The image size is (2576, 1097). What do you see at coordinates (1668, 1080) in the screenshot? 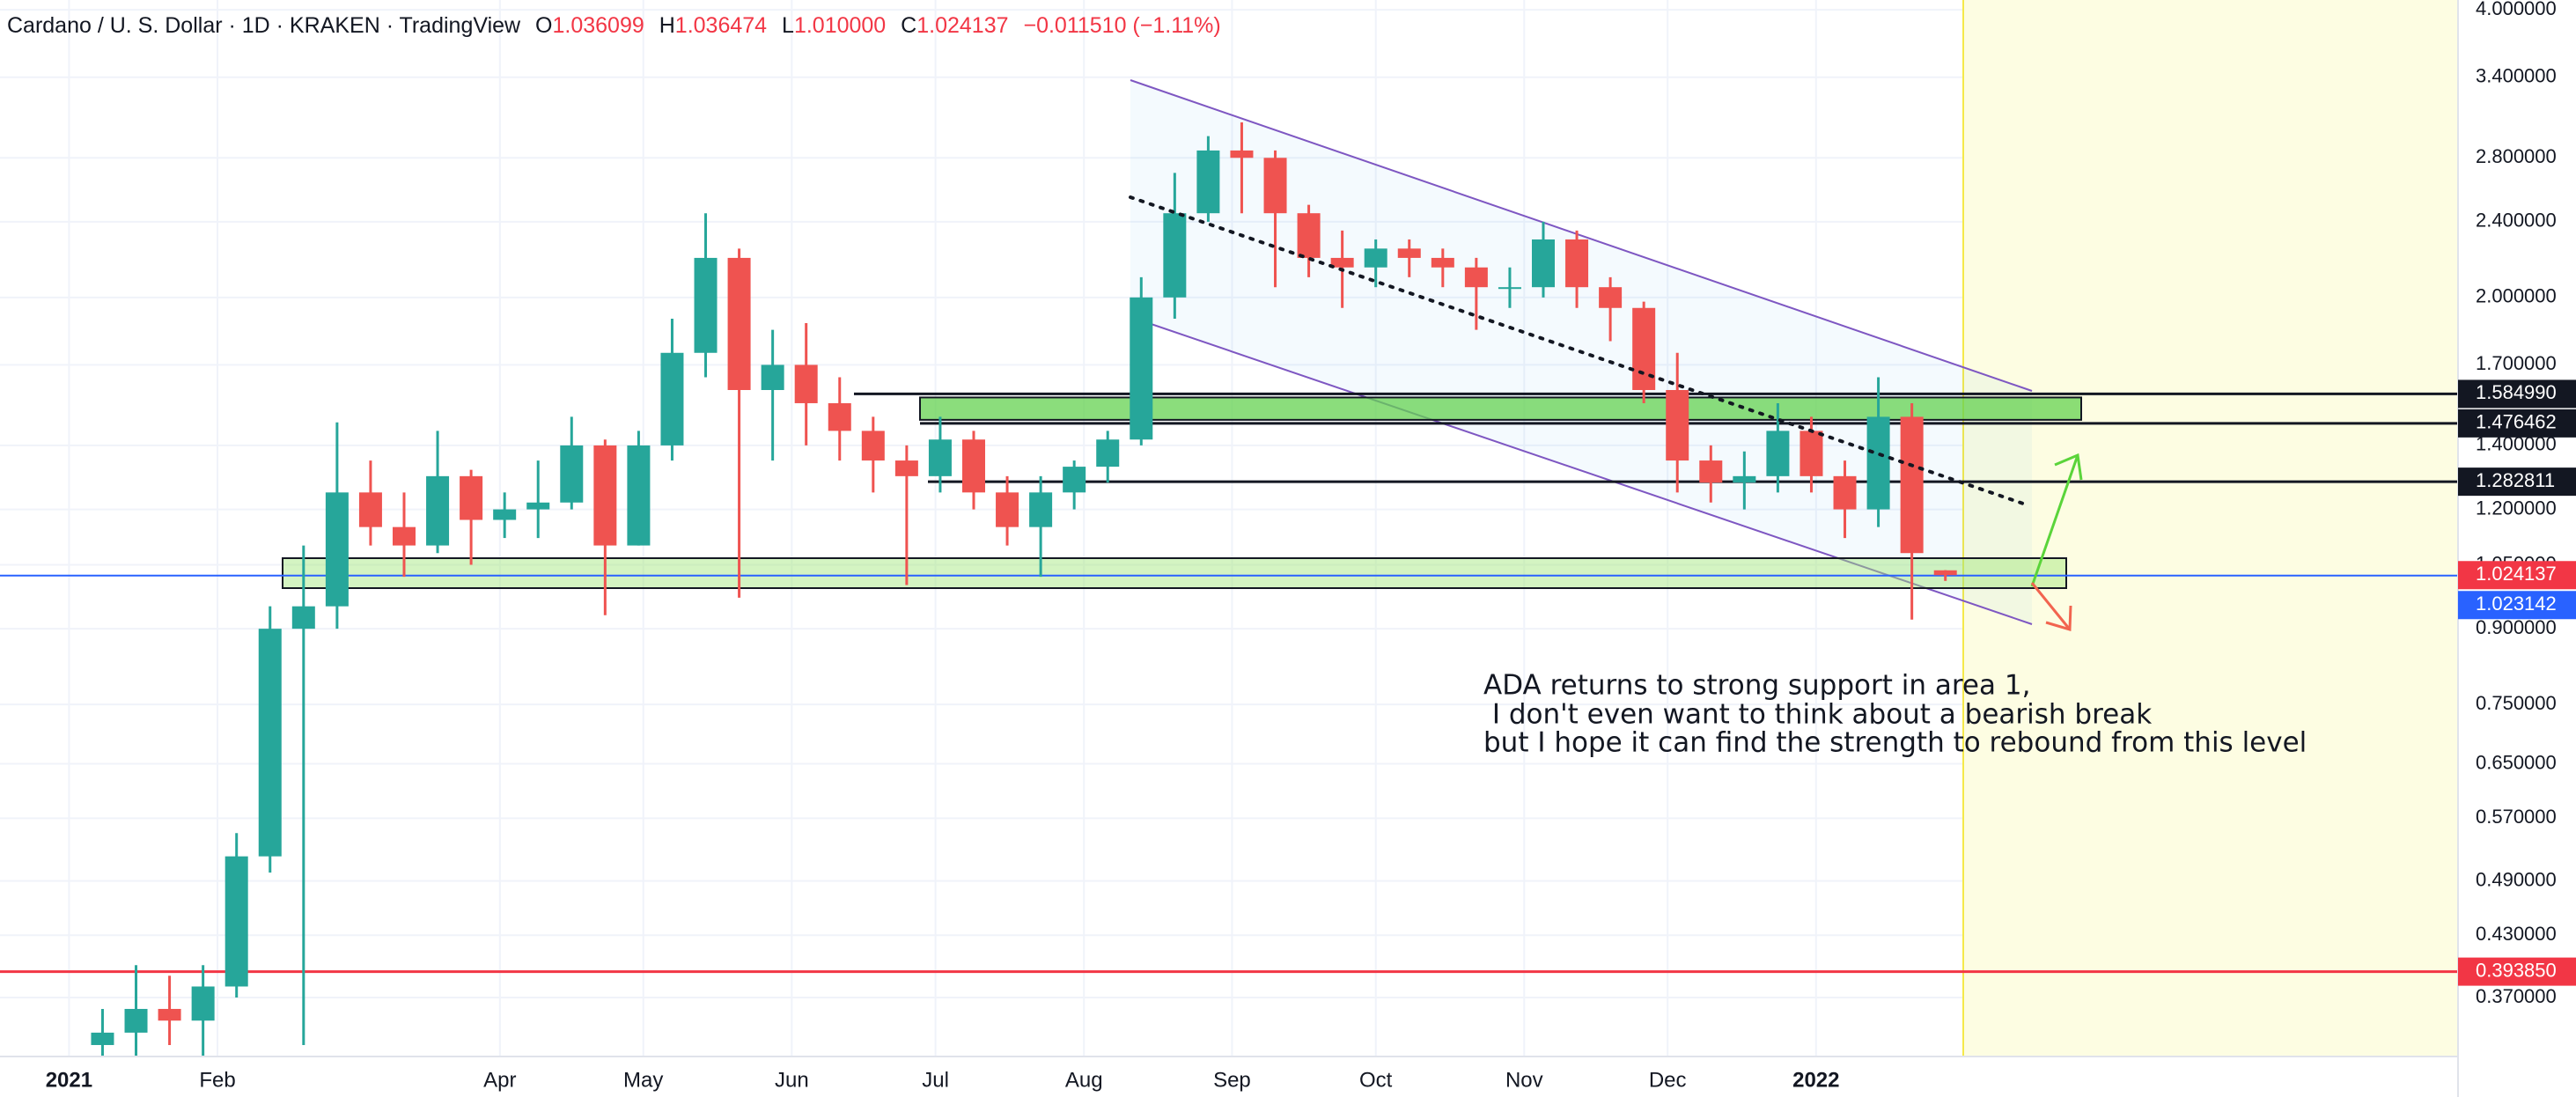
I see `x-tick-label: Dec` at bounding box center [1668, 1080].